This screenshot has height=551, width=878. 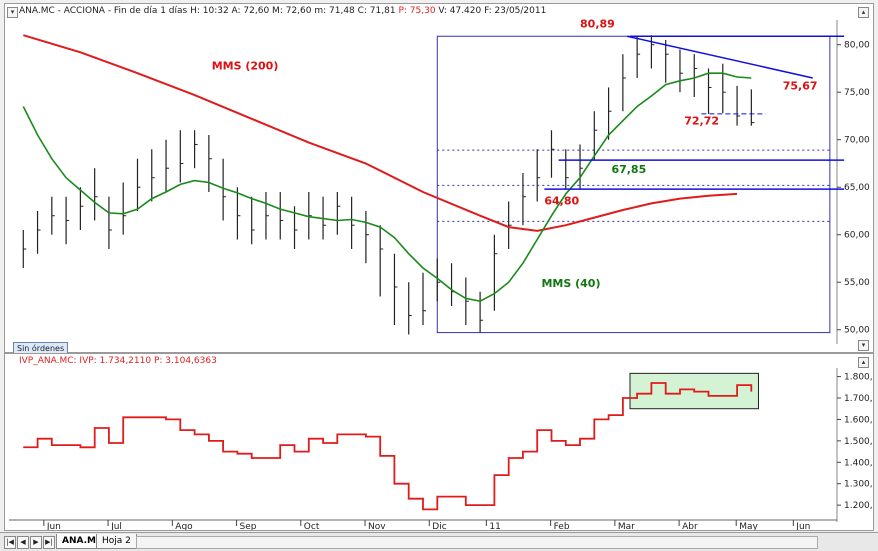 What do you see at coordinates (858, 442) in the screenshot?
I see `ivp-y-tick-label: 1.500,0` at bounding box center [858, 442].